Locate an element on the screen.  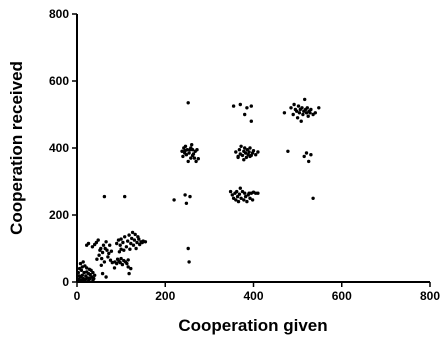
y-axis: 0 200 400 600 800 is located at coordinates (63, 148).